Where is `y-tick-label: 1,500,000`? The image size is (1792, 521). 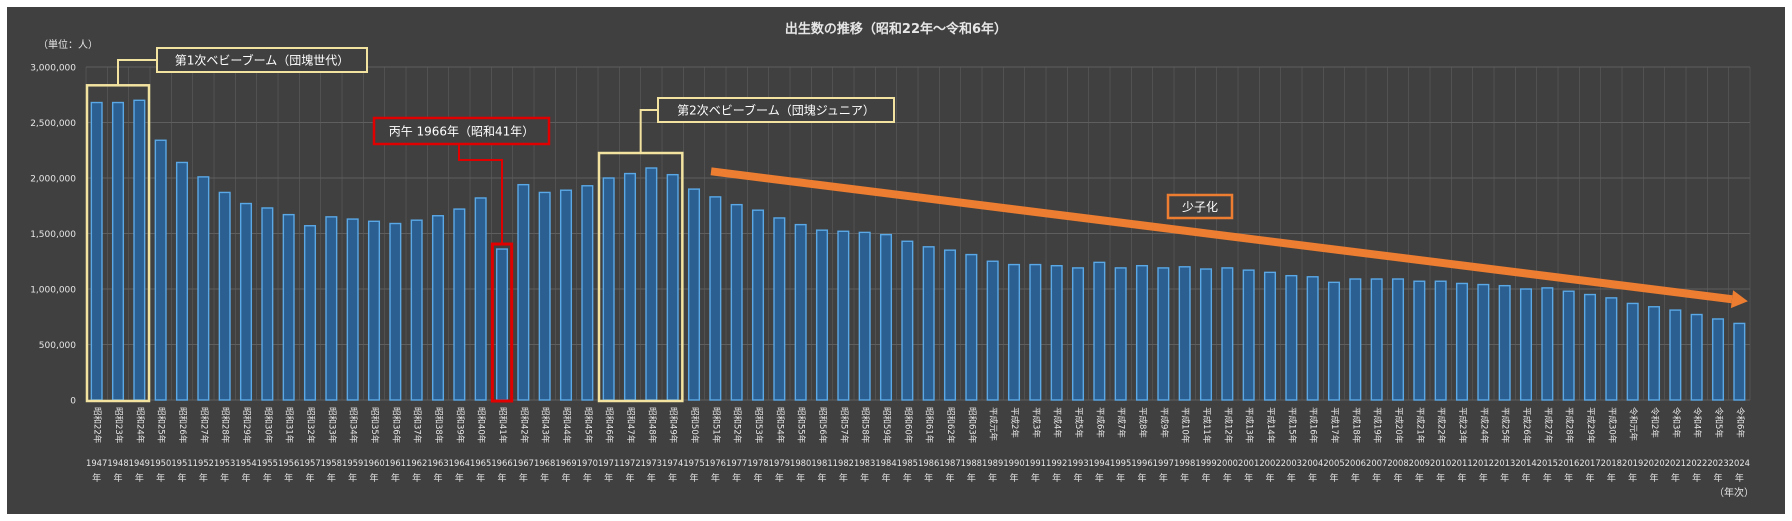
y-tick-label: 1,500,000 is located at coordinates (53, 235).